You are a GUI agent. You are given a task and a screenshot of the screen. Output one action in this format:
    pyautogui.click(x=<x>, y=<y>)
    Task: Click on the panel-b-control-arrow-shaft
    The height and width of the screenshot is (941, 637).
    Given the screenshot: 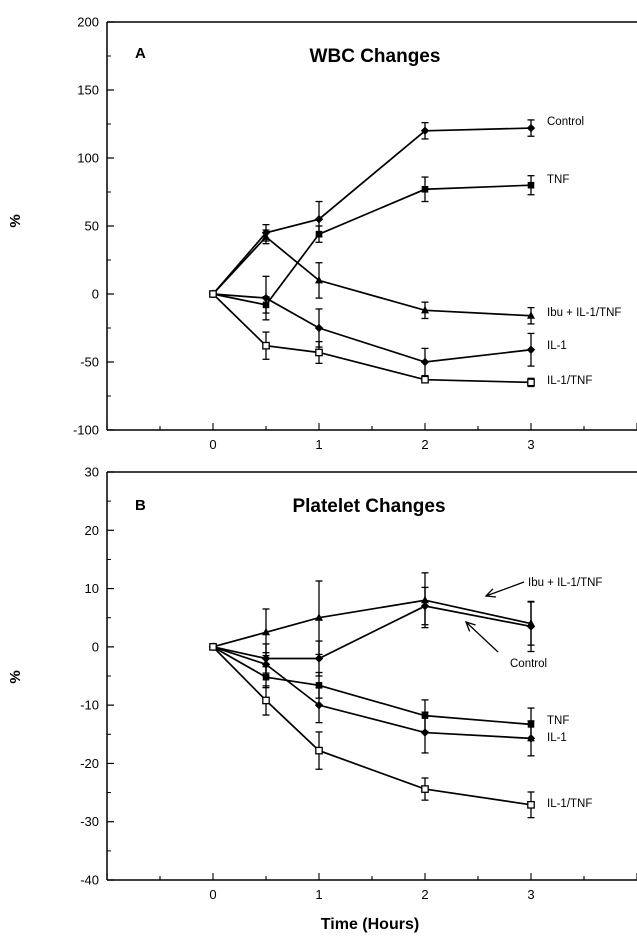 What is the action you would take?
    pyautogui.click(x=482, y=637)
    